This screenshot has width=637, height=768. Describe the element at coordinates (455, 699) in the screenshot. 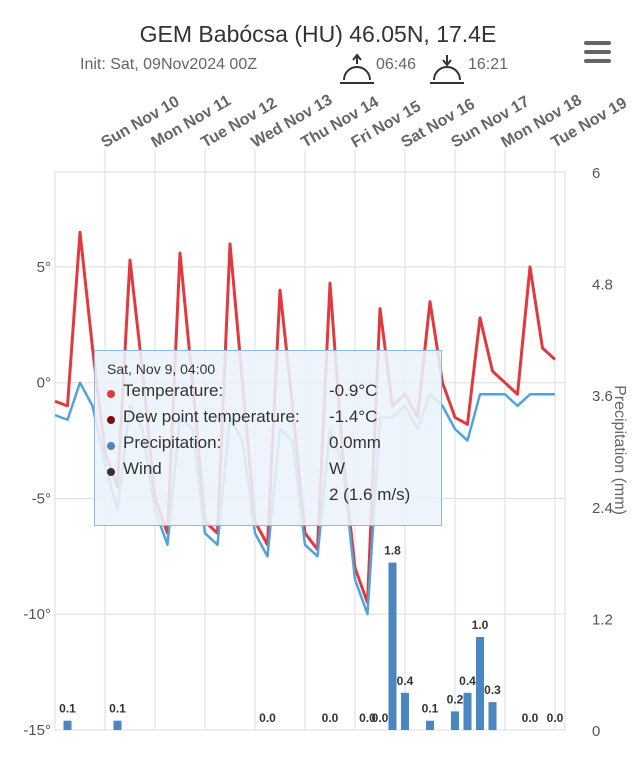

I see `precip-label: 0.2` at that location.